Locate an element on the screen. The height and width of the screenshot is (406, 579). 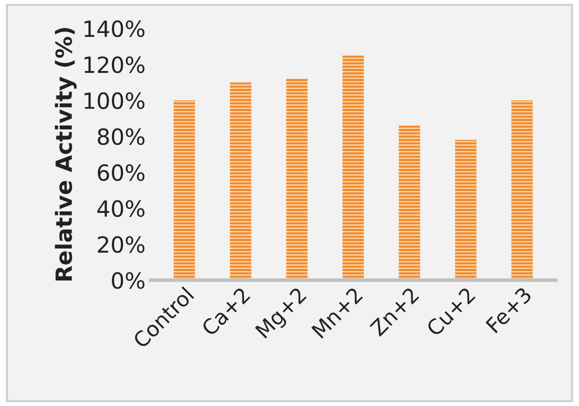
y-axis-title: Relative Activity (%) is located at coordinates (65, 154).